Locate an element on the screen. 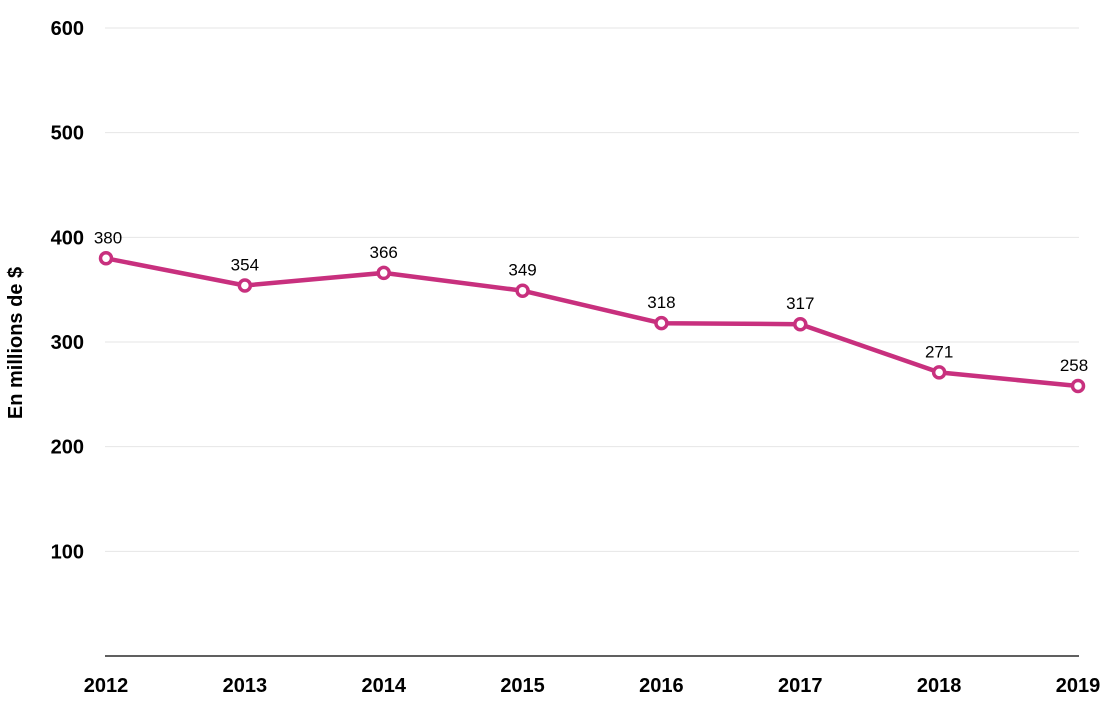  x-tick-label-2018: 2018 is located at coordinates (939, 686).